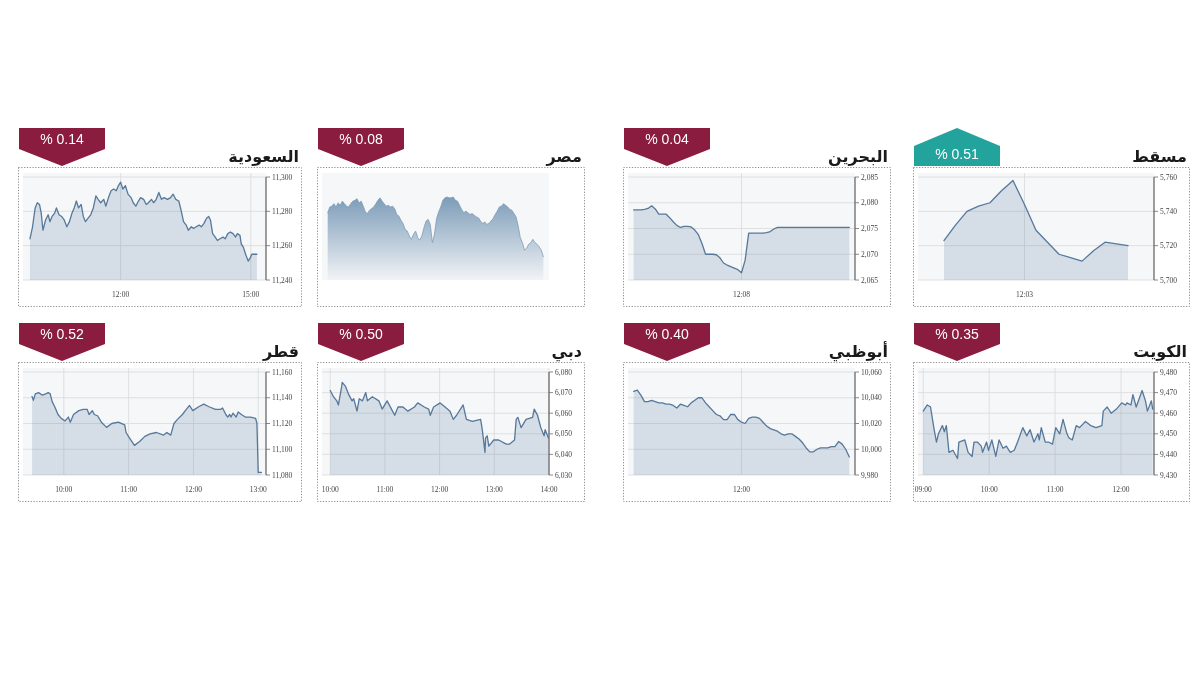 The image size is (1200, 697). What do you see at coordinates (566, 352) in the screenshot?
I see `chart-title: دبي` at bounding box center [566, 352].